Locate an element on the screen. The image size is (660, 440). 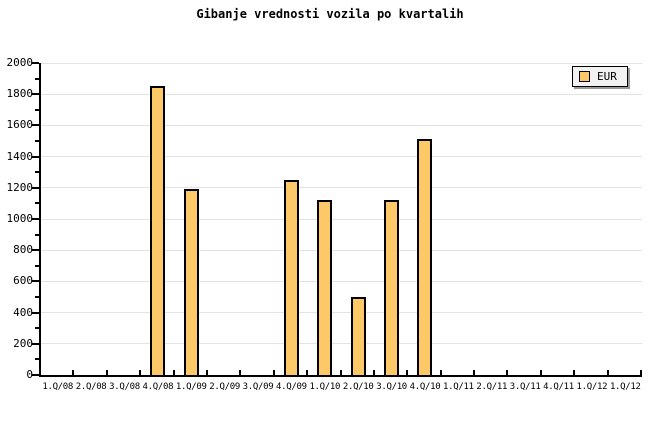
y-axis-label: 800 is located at coordinates (23, 250).